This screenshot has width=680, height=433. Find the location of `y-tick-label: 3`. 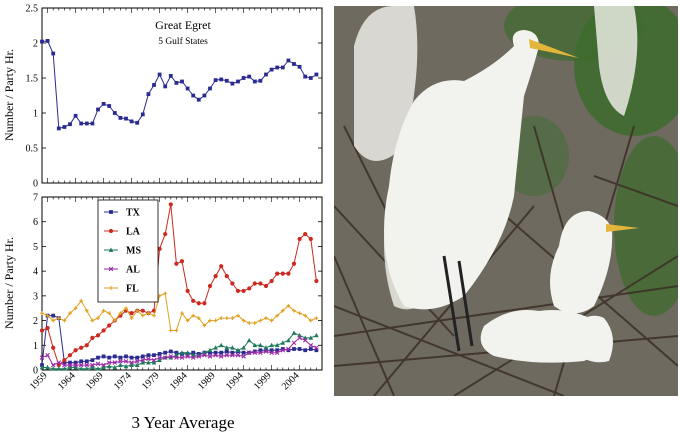

y-tick-label: 3 is located at coordinates (35, 296).